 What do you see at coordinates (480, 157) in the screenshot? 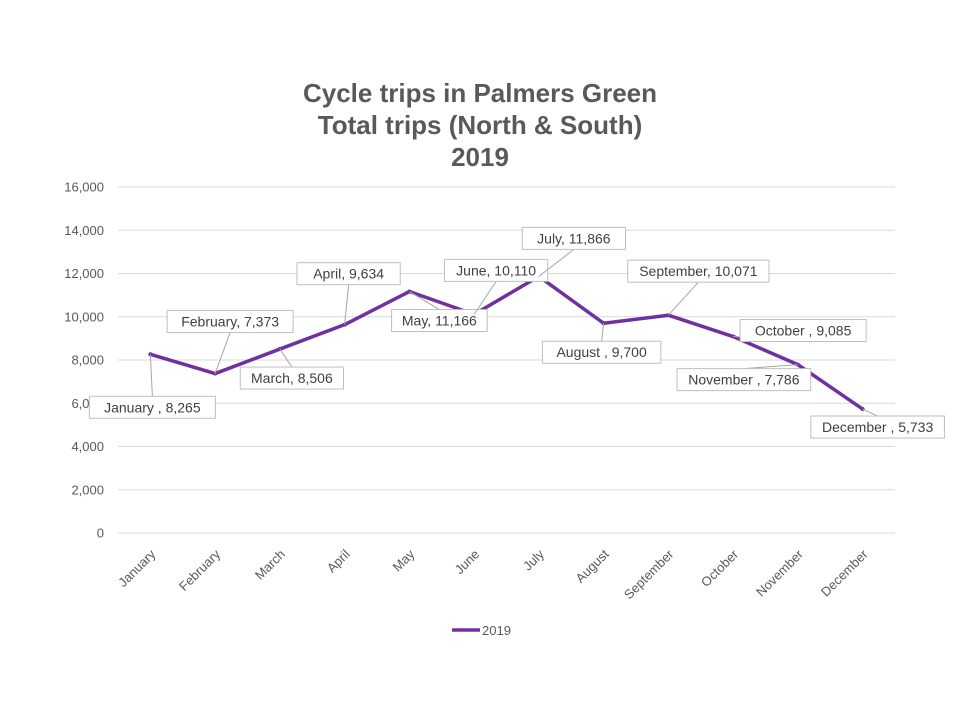
I see `chart-title-line-3: 2019` at bounding box center [480, 157].